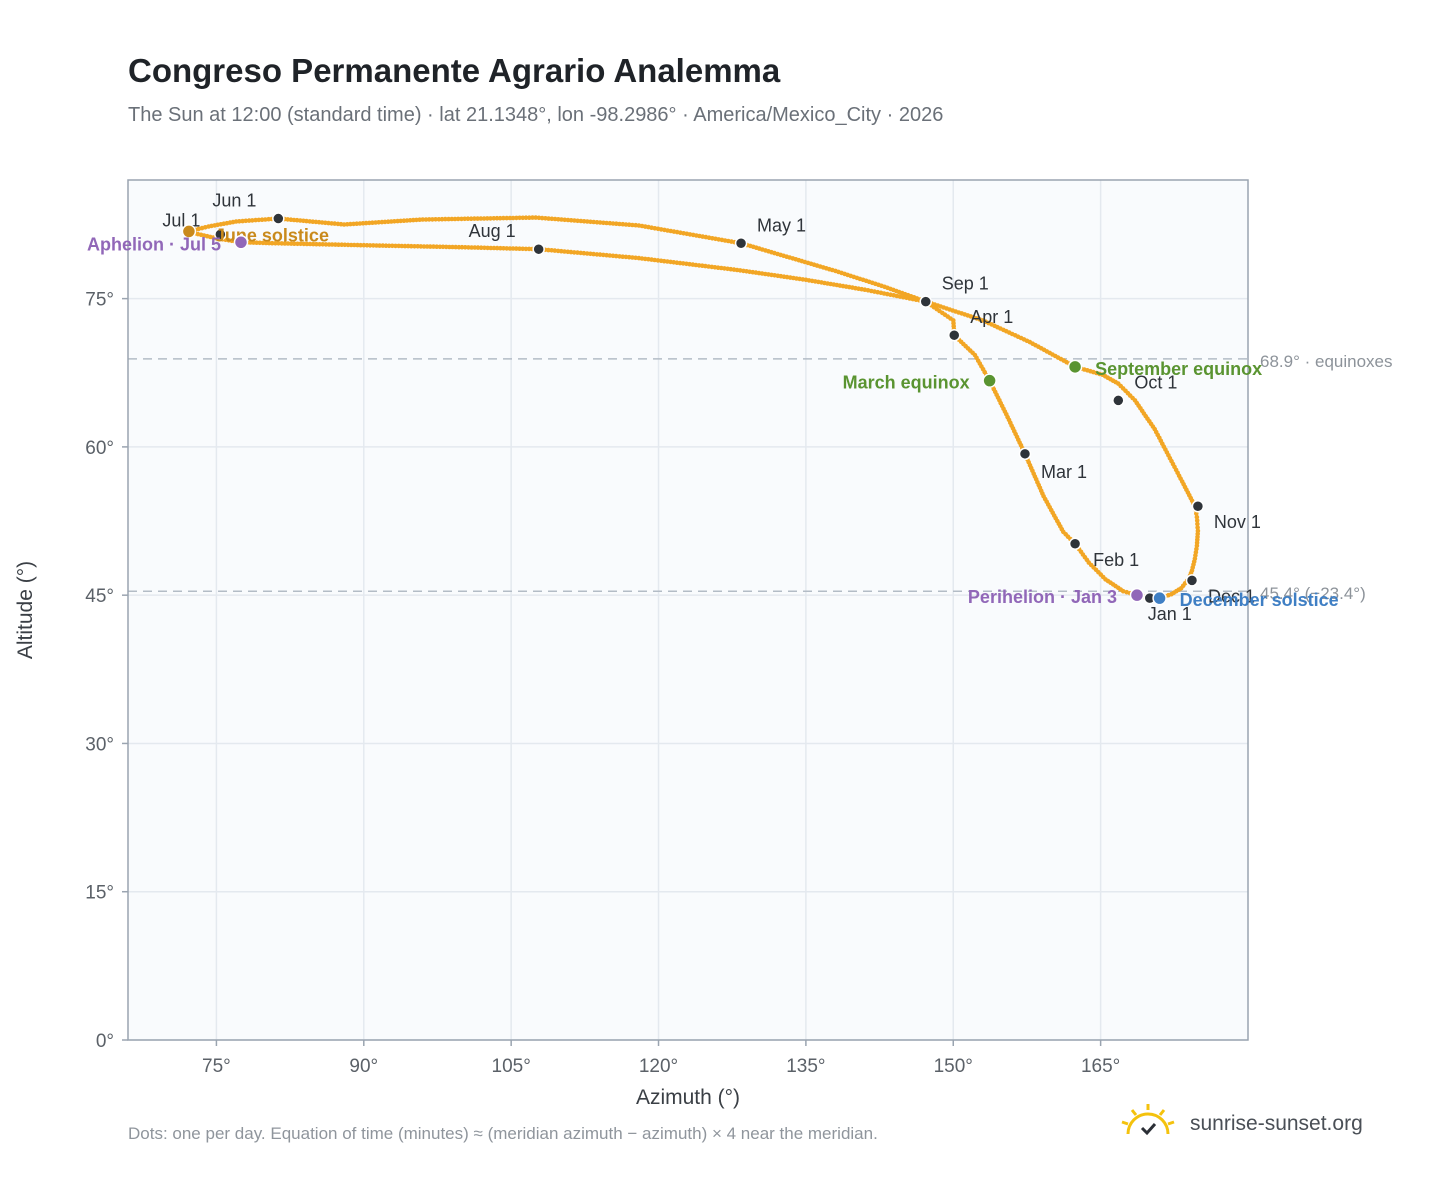 This screenshot has height=1188, width=1448. What do you see at coordinates (1276, 1123) in the screenshot?
I see `brand-name: sunrise-sunset.org` at bounding box center [1276, 1123].